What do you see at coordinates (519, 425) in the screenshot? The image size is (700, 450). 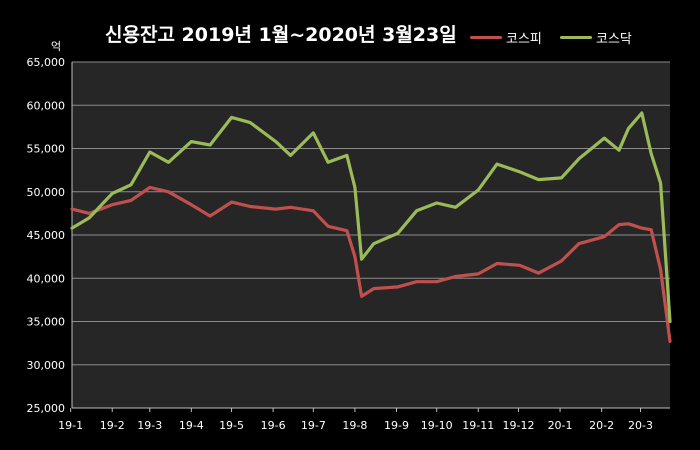 I see `x-tick-label: 19-12` at bounding box center [519, 425].